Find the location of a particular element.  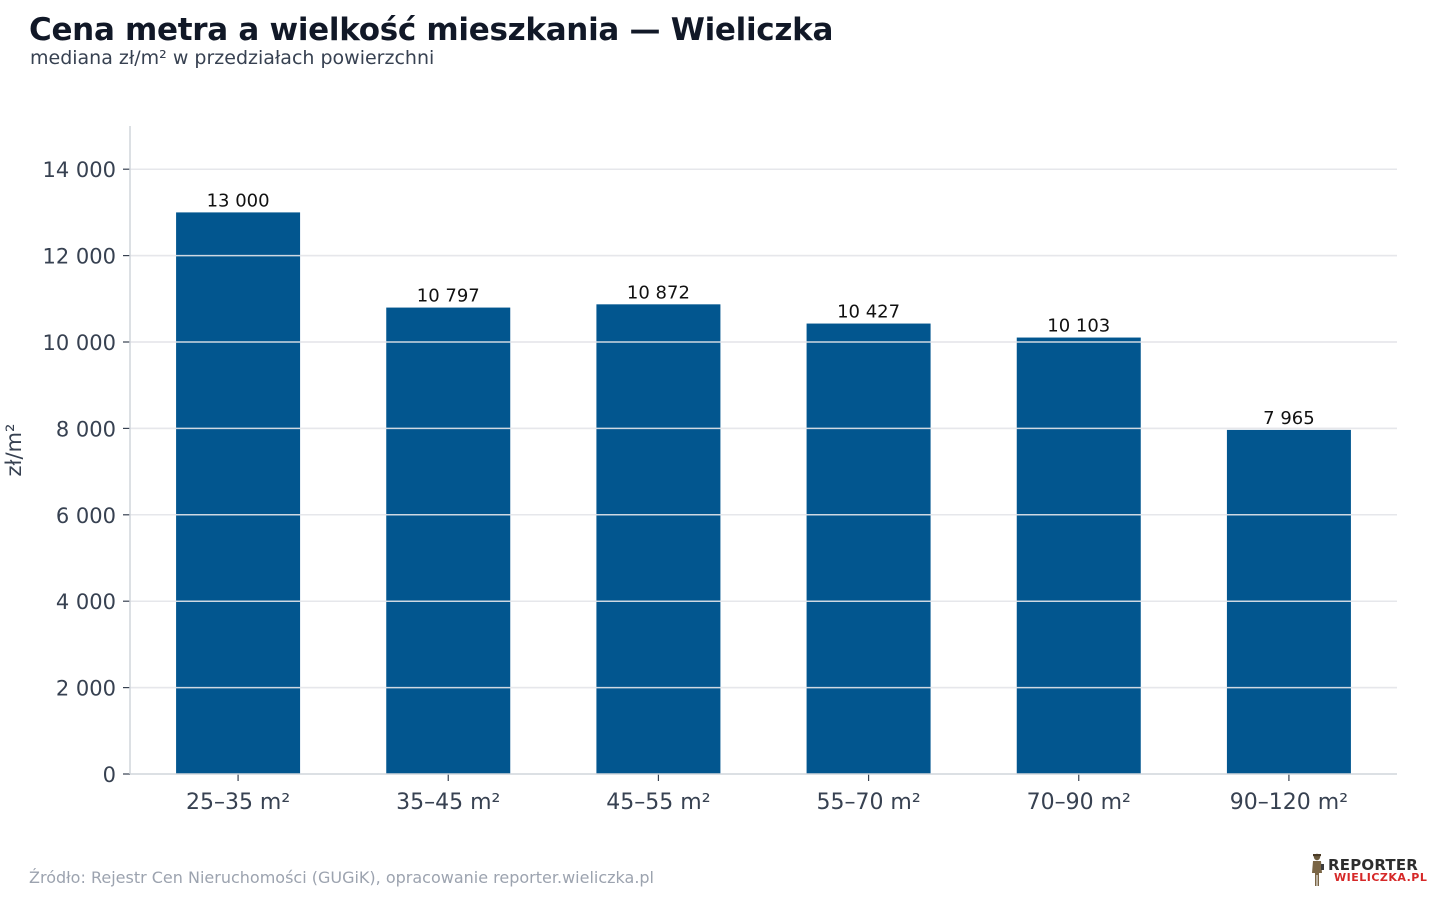

x-tick-label: 90–120 m² is located at coordinates (1289, 802).